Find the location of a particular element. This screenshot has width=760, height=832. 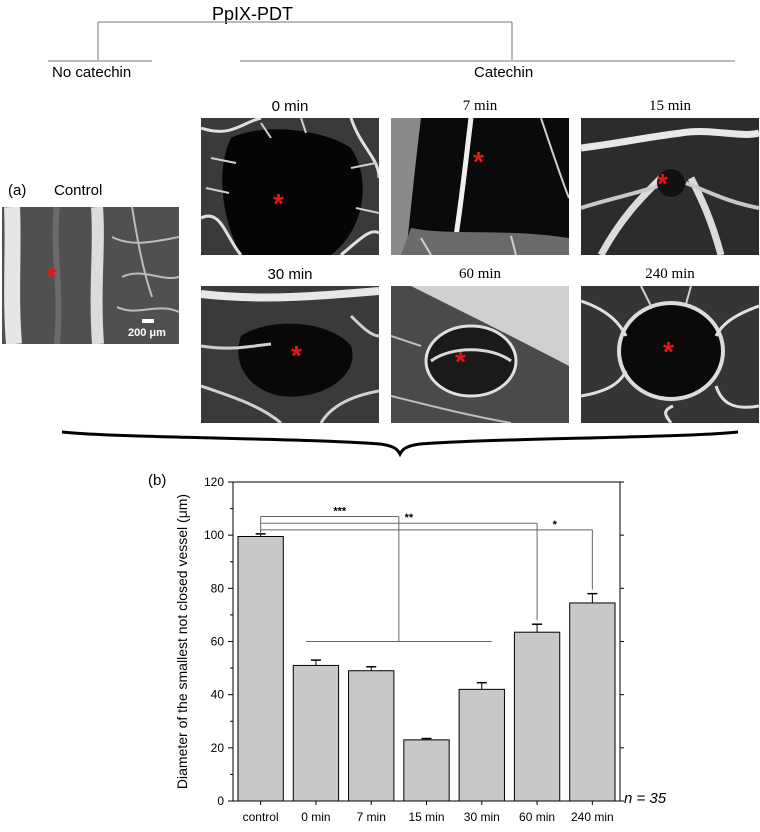

sig-label-60min: ** is located at coordinates (409, 518).